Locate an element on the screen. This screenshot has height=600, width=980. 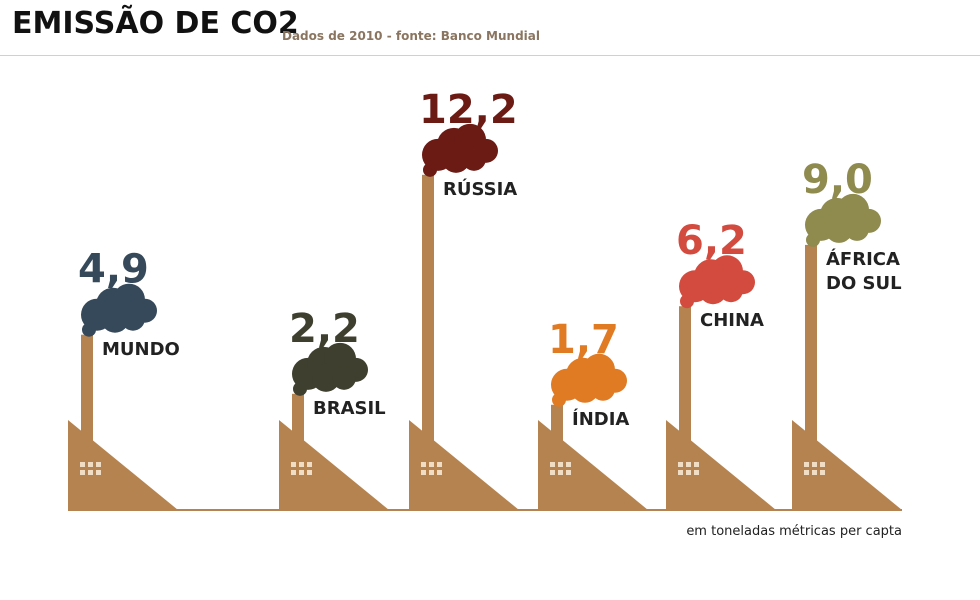
value-label: 9,0 is located at coordinates (837, 180).